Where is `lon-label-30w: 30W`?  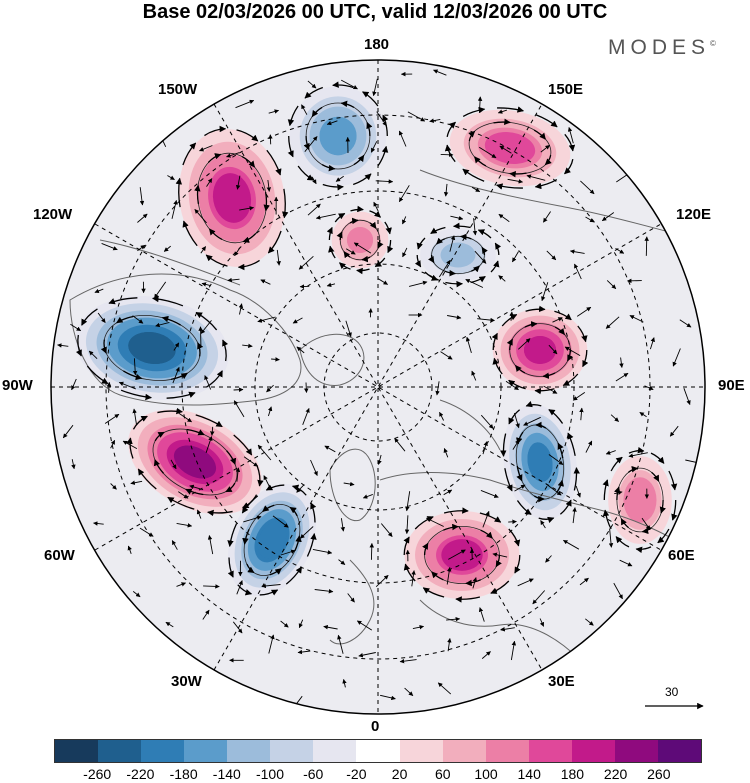 lon-label-30w: 30W is located at coordinates (186, 681).